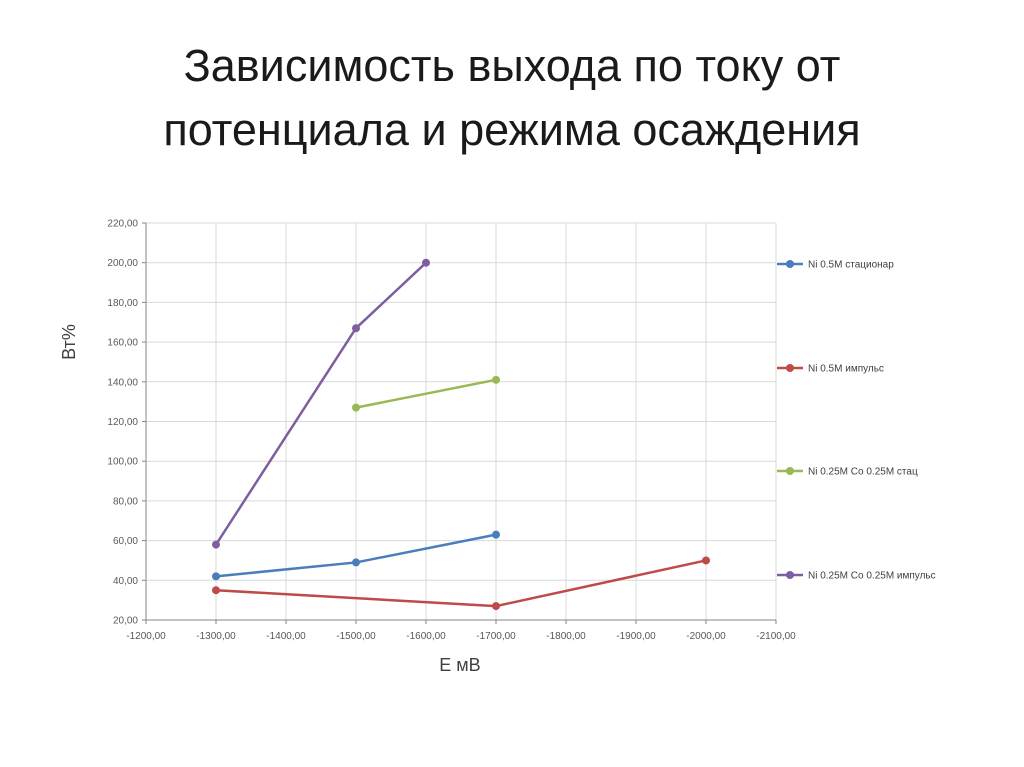  I want to click on y-tick-label: 80,00, so click(125, 501).